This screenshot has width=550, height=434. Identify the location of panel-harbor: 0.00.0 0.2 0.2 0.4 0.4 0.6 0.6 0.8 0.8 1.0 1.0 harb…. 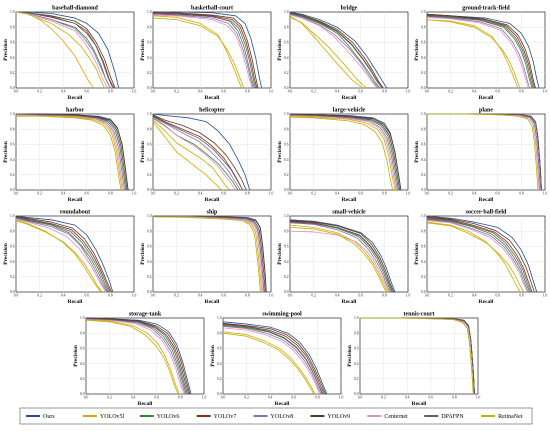
(69, 156).